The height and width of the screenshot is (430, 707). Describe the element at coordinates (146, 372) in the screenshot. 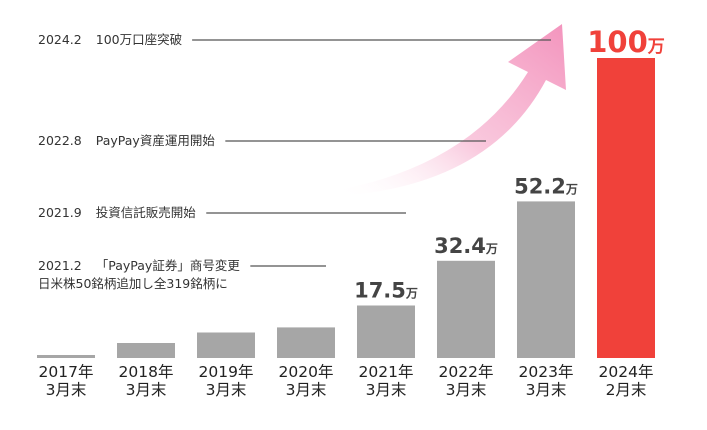

I see `x-tick-label-1-0: 2018年` at that location.